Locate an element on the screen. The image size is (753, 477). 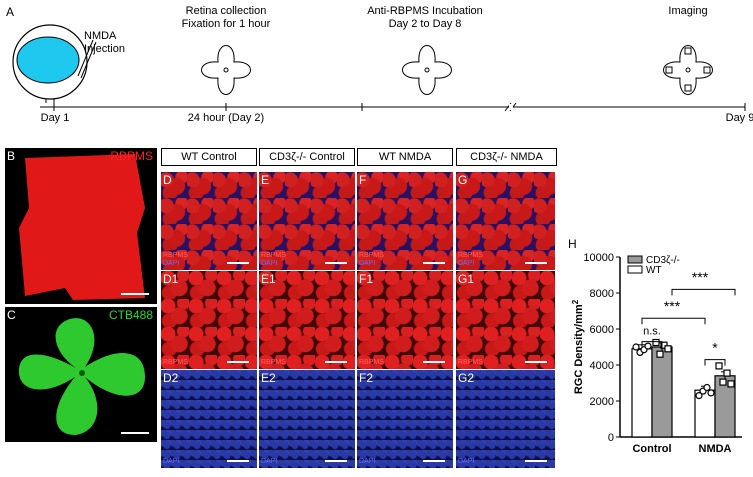
panel-label-e2: E2 is located at coordinates (268, 378).